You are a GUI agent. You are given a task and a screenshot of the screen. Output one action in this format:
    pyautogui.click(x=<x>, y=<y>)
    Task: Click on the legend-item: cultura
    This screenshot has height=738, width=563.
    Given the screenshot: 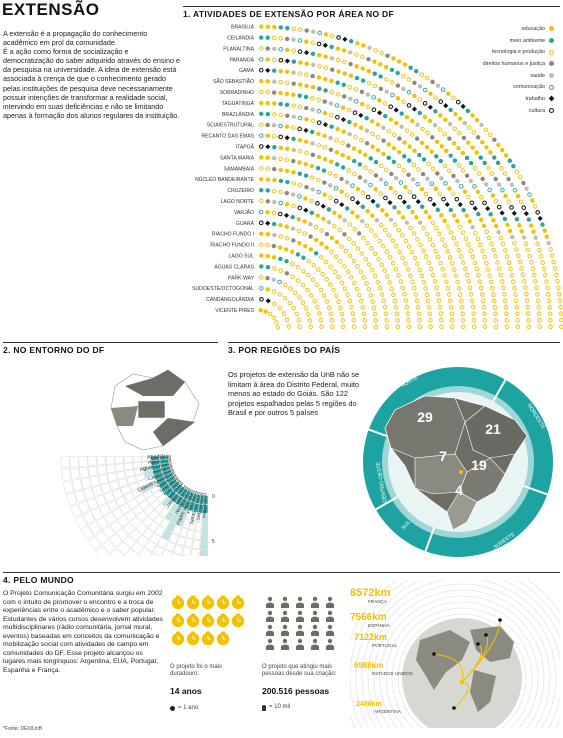 What is the action you would take?
    pyautogui.click(x=492, y=111)
    